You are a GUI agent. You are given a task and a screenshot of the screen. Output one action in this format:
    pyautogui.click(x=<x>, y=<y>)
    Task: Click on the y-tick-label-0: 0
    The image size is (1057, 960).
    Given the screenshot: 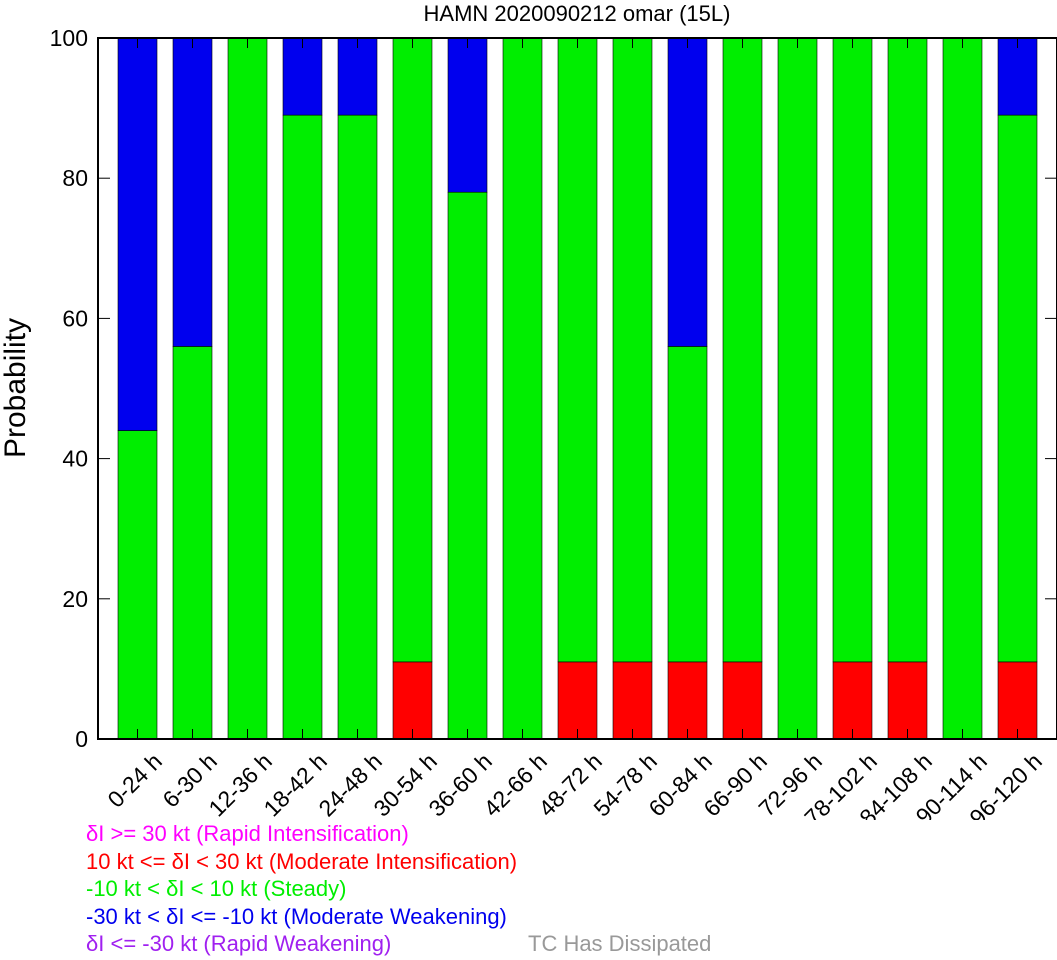 What is the action you would take?
    pyautogui.click(x=81, y=739)
    